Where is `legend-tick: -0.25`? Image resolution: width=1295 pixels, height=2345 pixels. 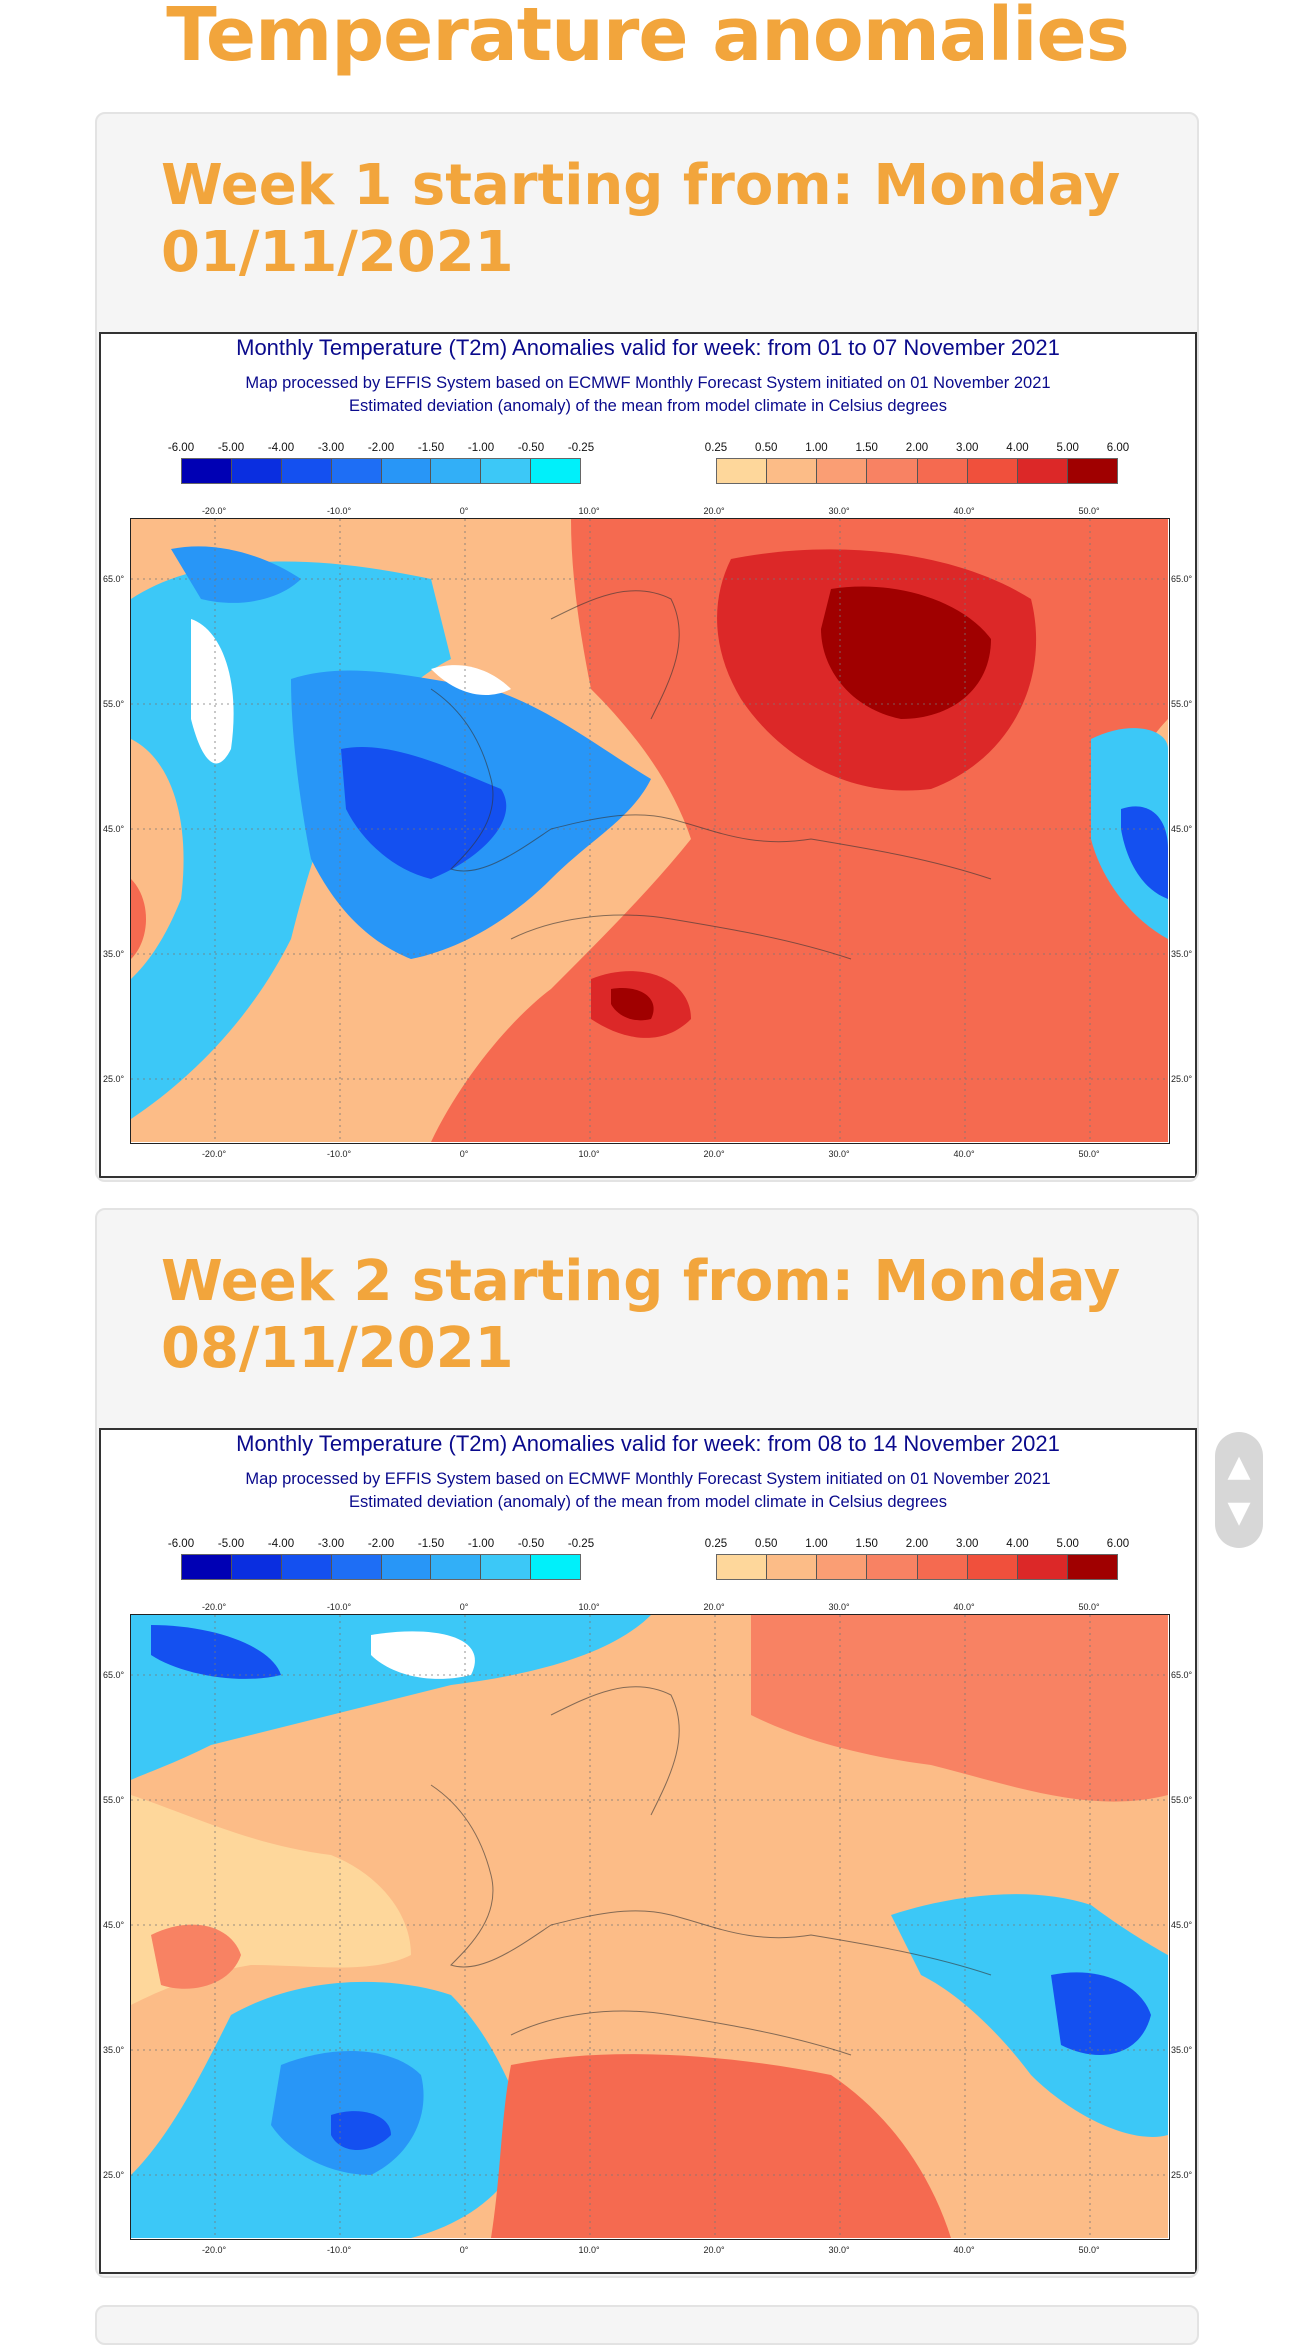
legend-tick: -0.25 is located at coordinates (581, 448).